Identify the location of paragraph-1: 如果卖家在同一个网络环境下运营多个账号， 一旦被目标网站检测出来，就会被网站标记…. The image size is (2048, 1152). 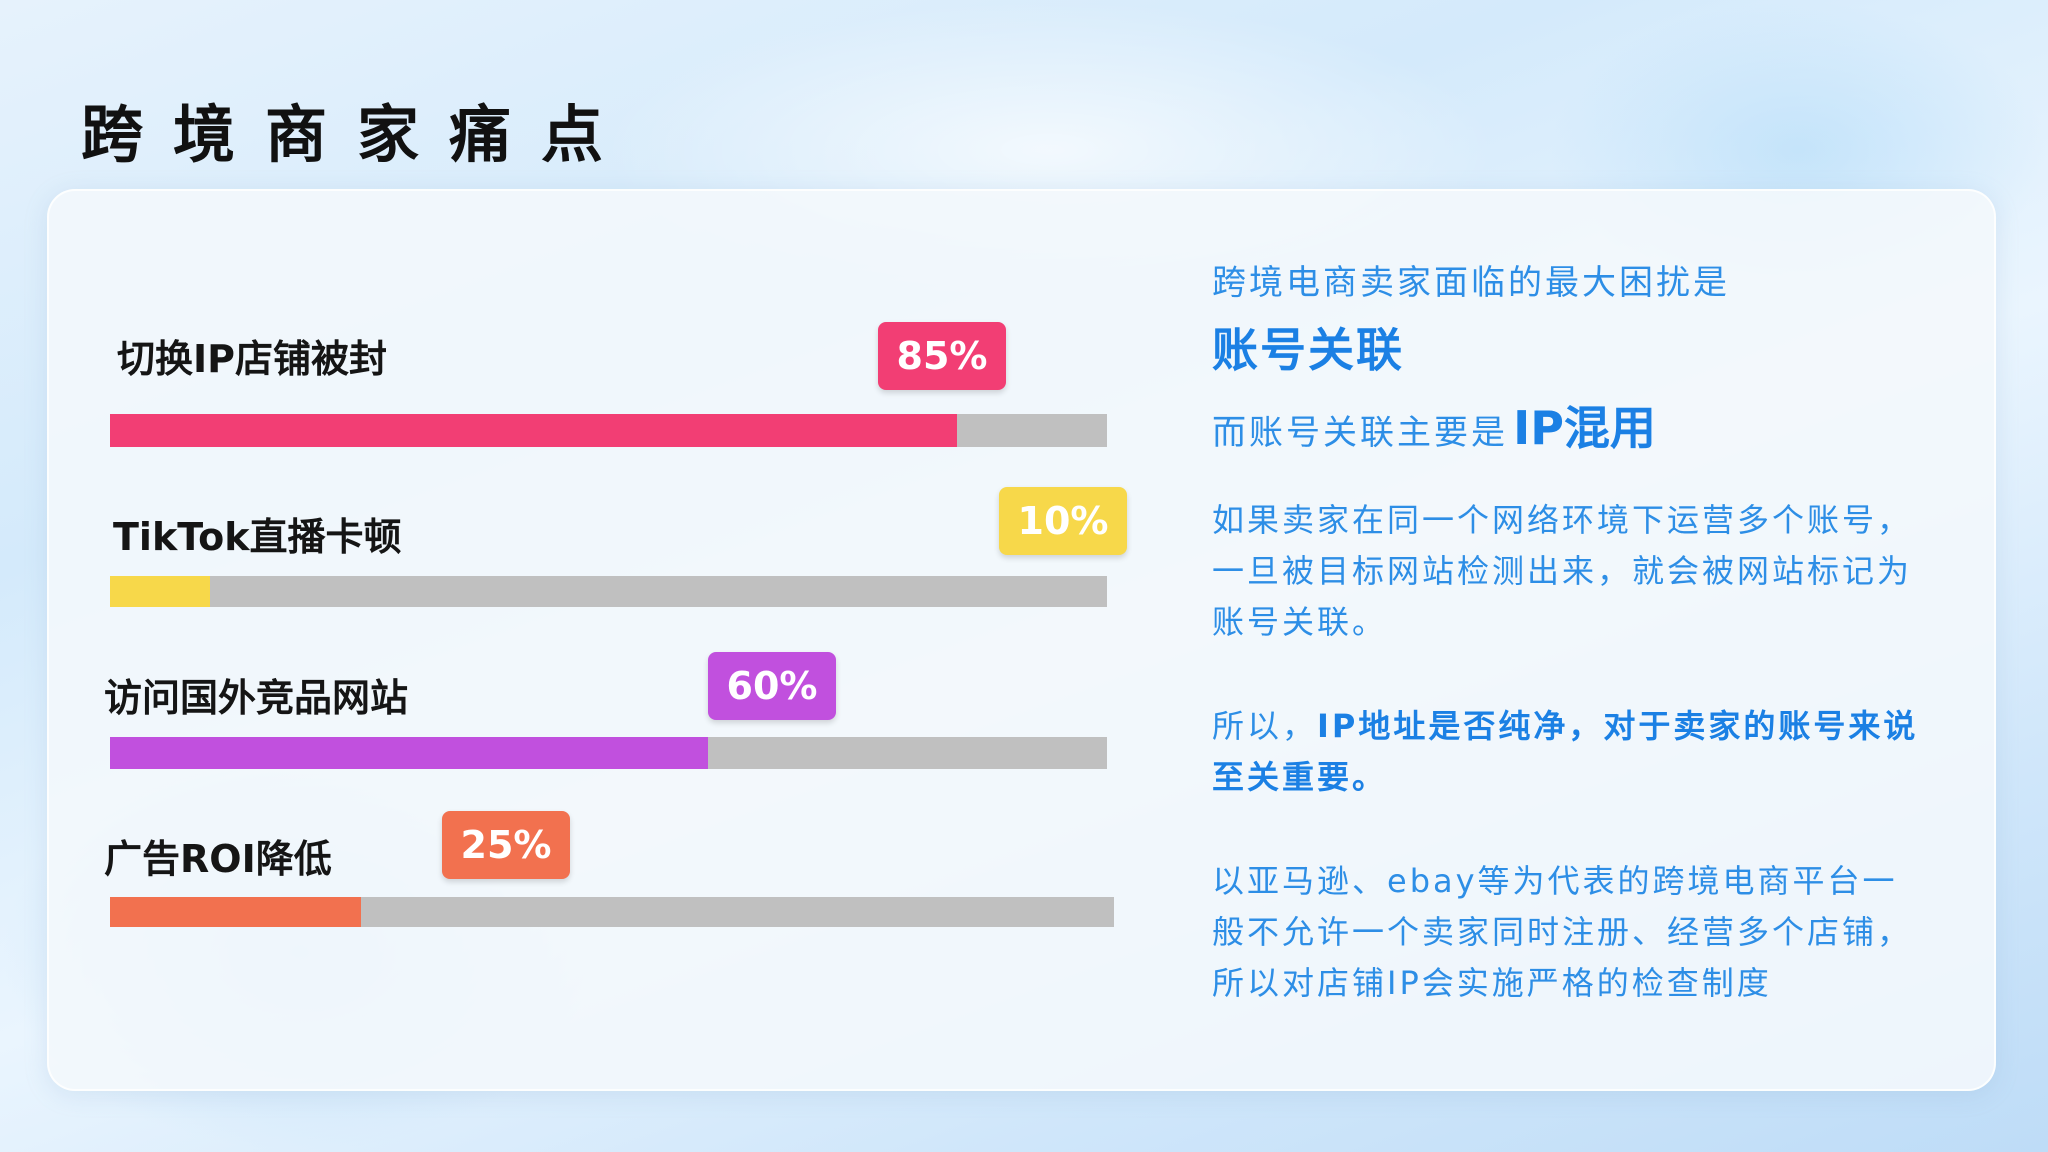
(1592, 571).